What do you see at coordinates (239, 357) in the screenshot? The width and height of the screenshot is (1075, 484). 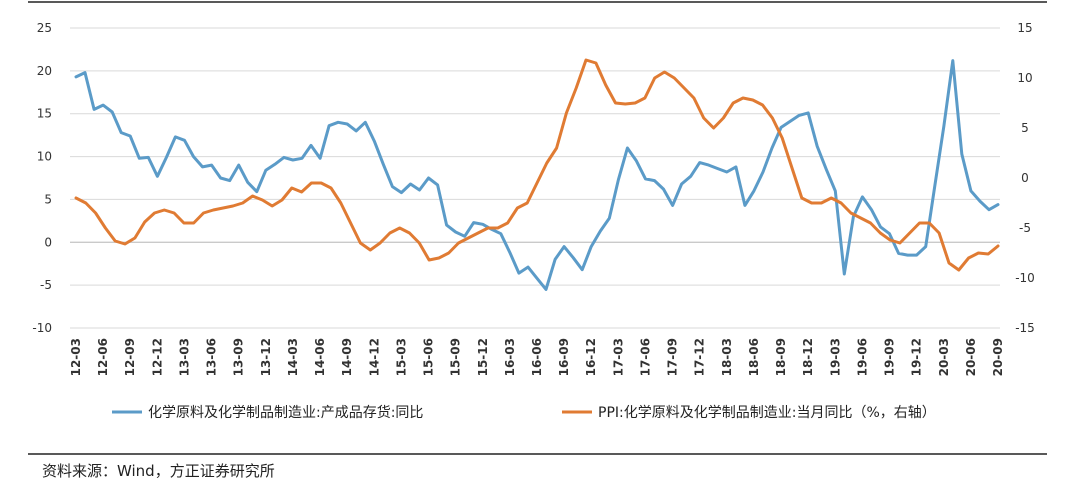 I see `x-tick-label: 13-09` at bounding box center [239, 357].